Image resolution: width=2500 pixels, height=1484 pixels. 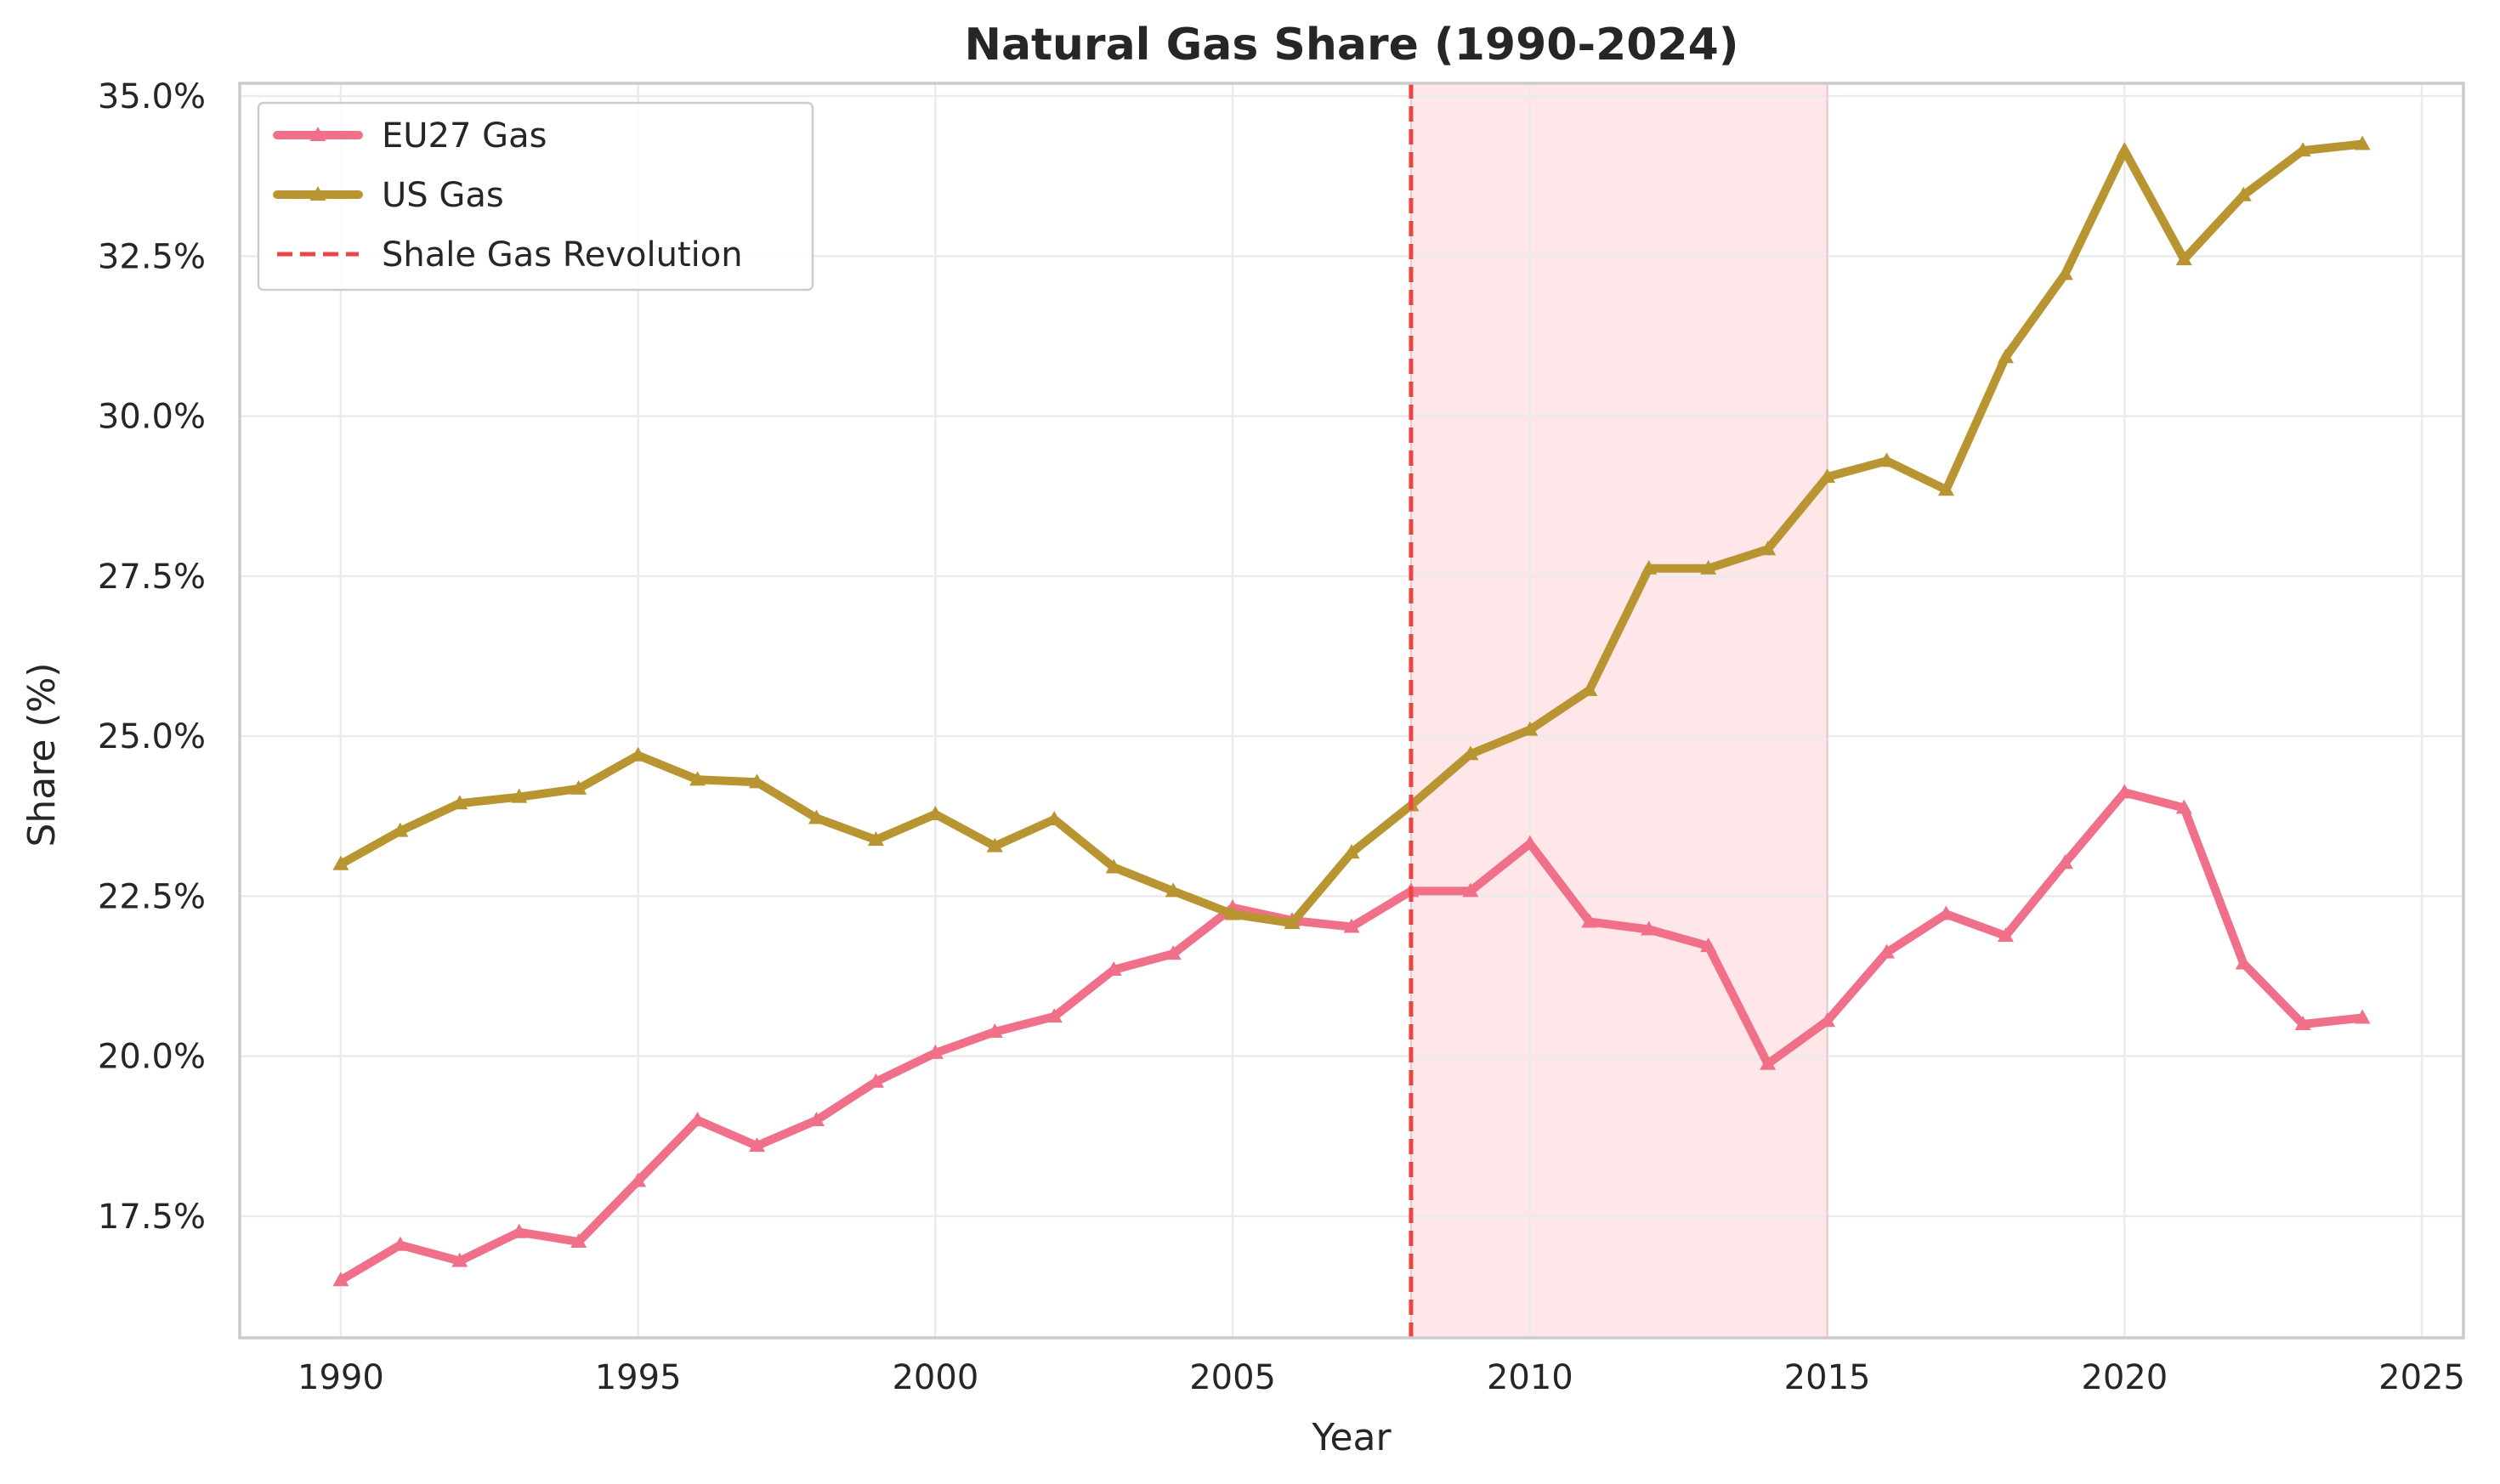 I want to click on y-tick-label: 17.5%, so click(x=152, y=1217).